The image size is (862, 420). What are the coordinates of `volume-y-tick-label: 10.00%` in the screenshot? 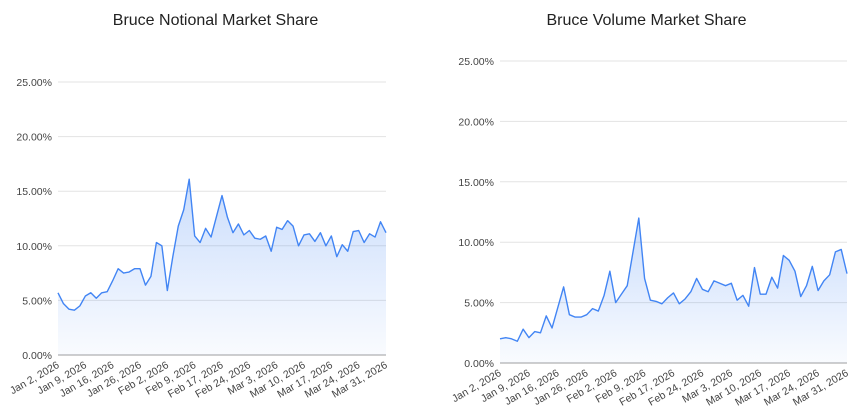 It's located at (476, 243).